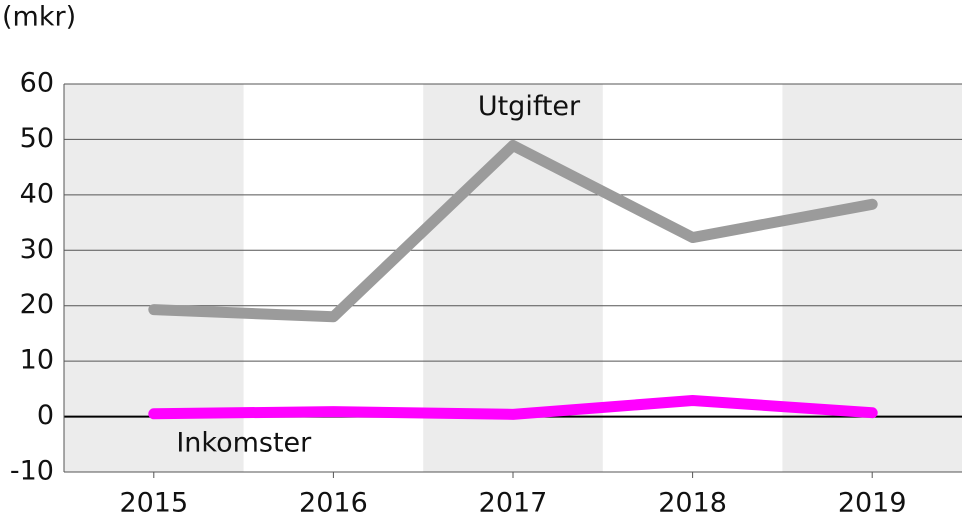 The width and height of the screenshot is (962, 523). What do you see at coordinates (37, 304) in the screenshot?
I see `y-tick-label: 20` at bounding box center [37, 304].